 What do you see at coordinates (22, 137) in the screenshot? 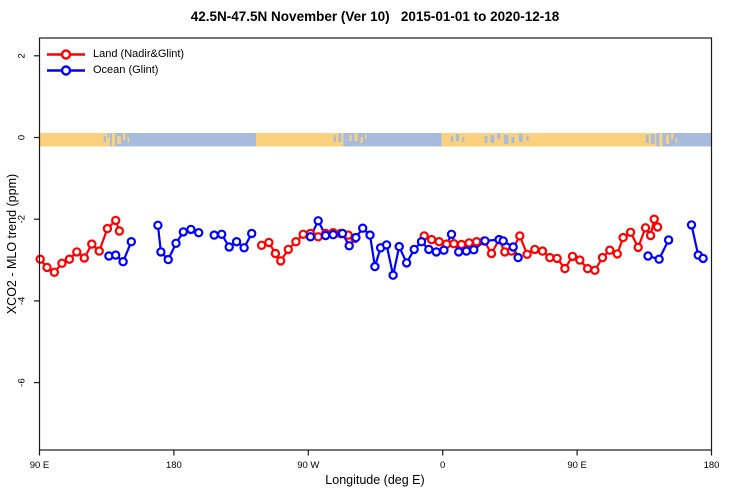
I see `y-tick-label: 0` at bounding box center [22, 137].